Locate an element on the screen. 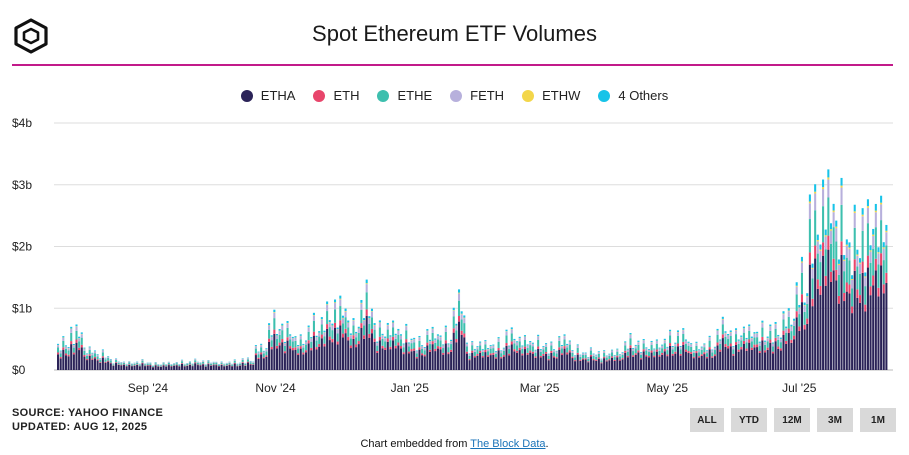  range-1m-button: 1M is located at coordinates (878, 420).